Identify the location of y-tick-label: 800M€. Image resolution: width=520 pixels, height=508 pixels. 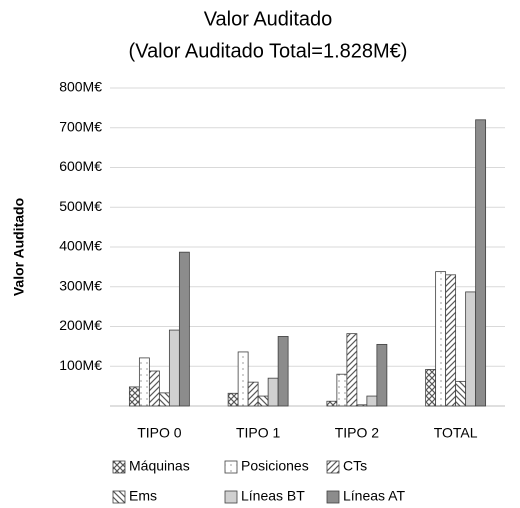
(80, 87).